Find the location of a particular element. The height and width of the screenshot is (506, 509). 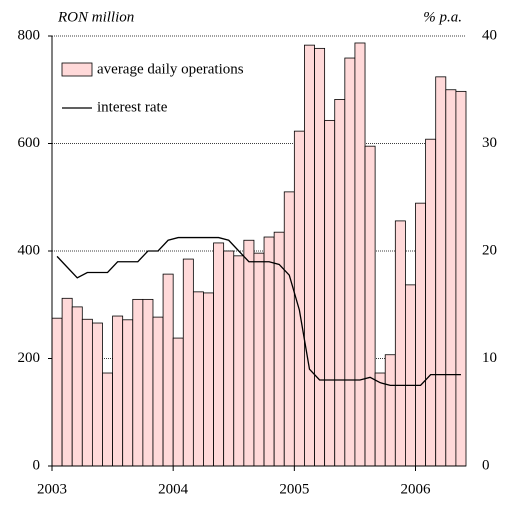

legend-label: average daily operations is located at coordinates (170, 69).